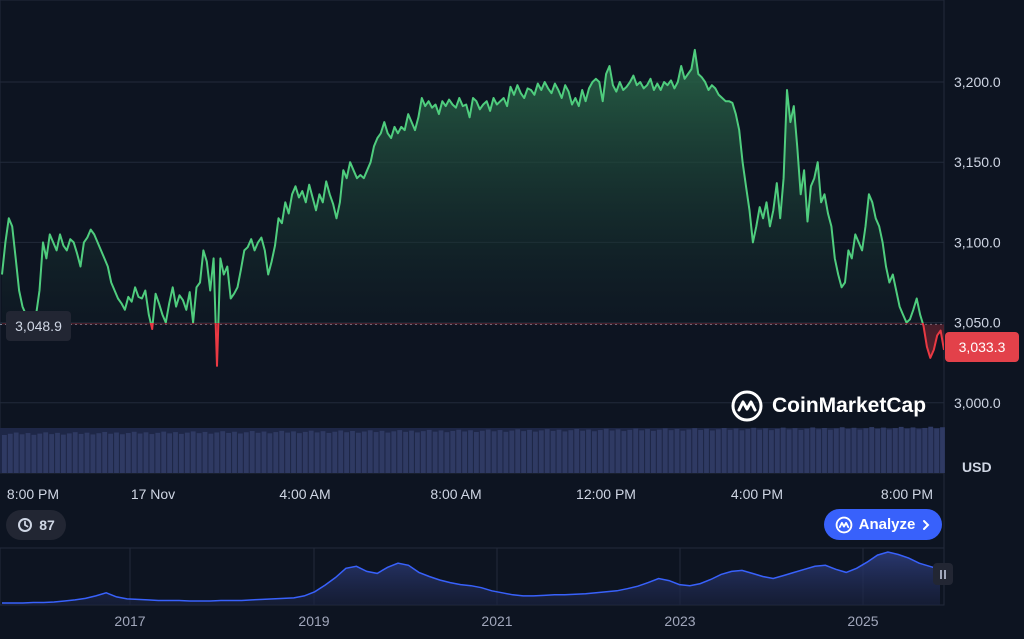 Image resolution: width=1024 pixels, height=639 pixels. What do you see at coordinates (887, 524) in the screenshot?
I see `analyze-label: Analyze` at bounding box center [887, 524].